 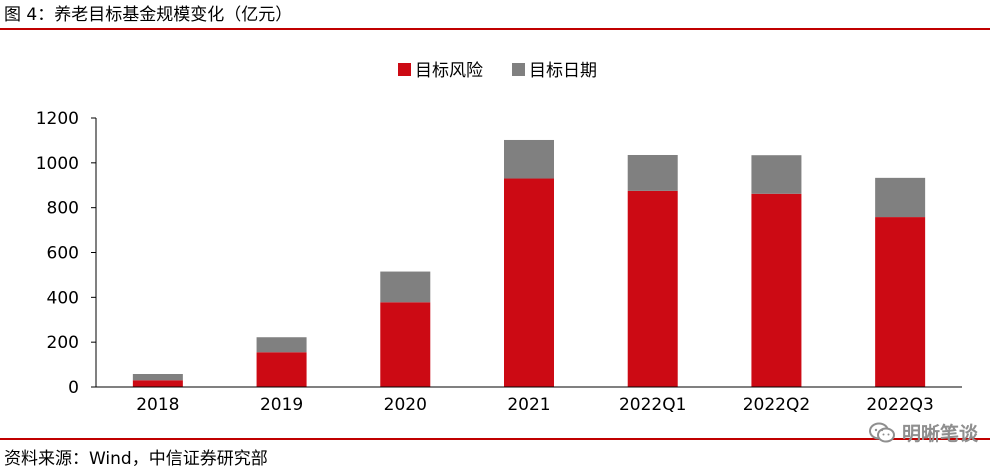 I want to click on y-tick-label: 400, so click(x=63, y=298).